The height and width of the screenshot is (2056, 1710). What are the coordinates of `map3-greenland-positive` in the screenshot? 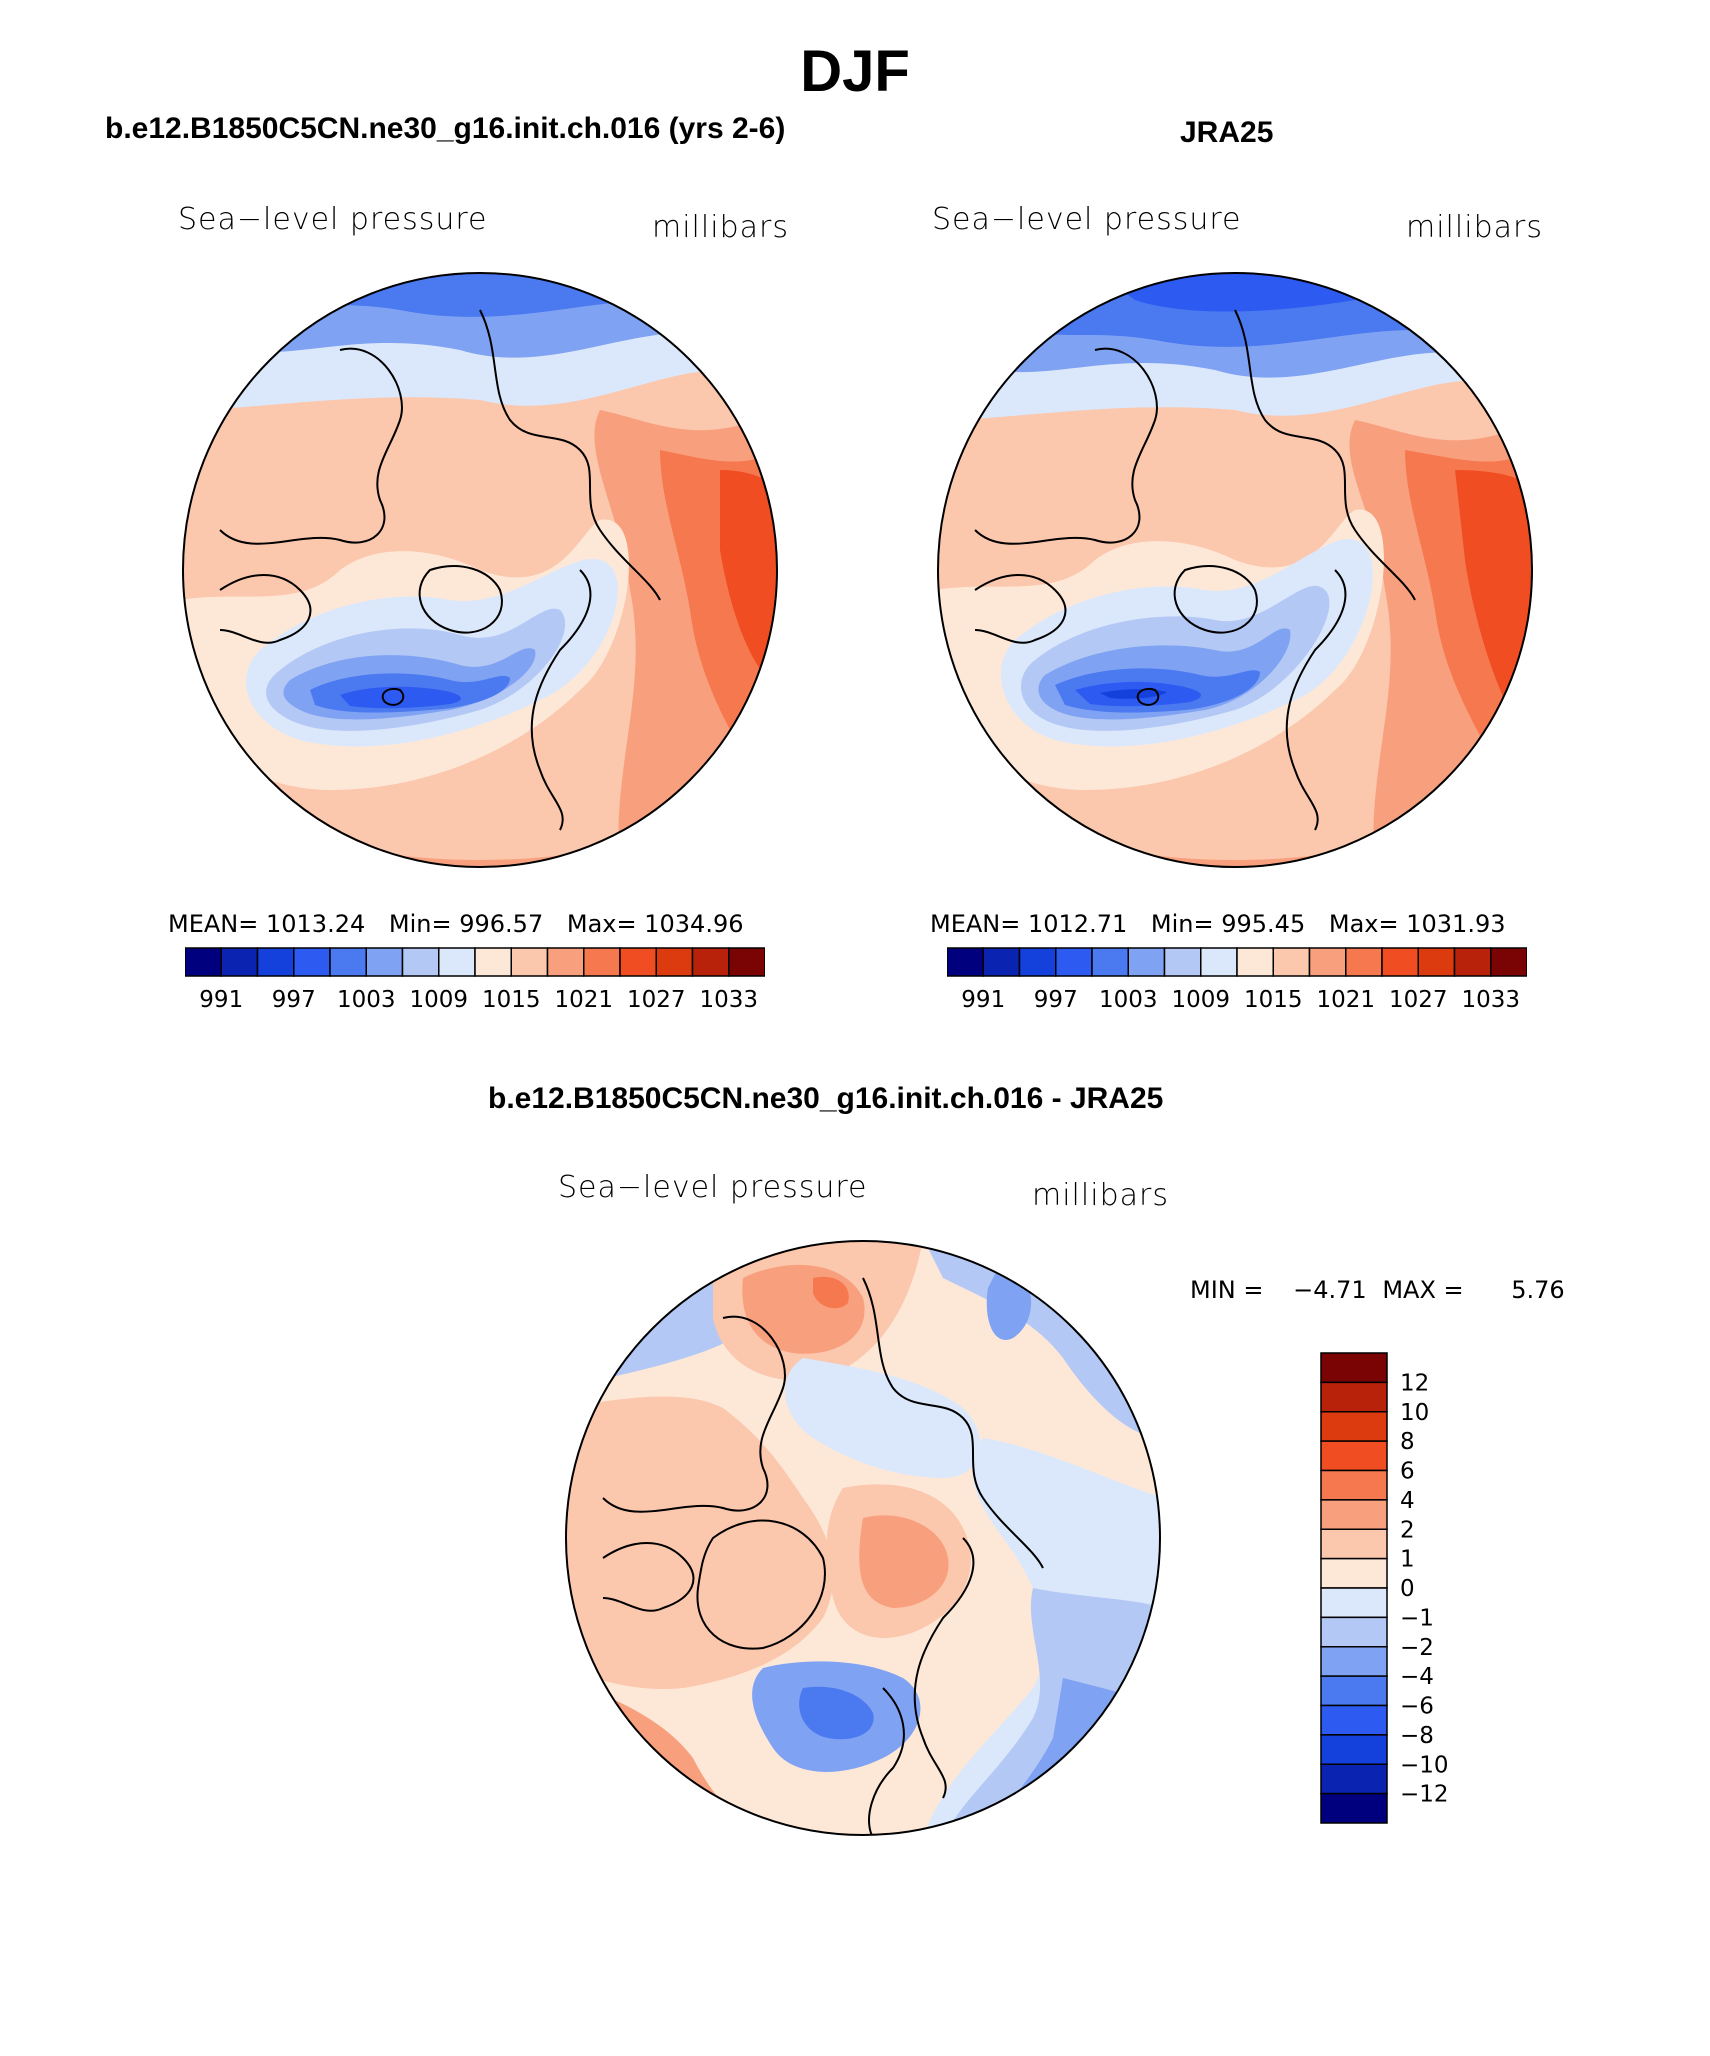 It's located at (700, 1542).